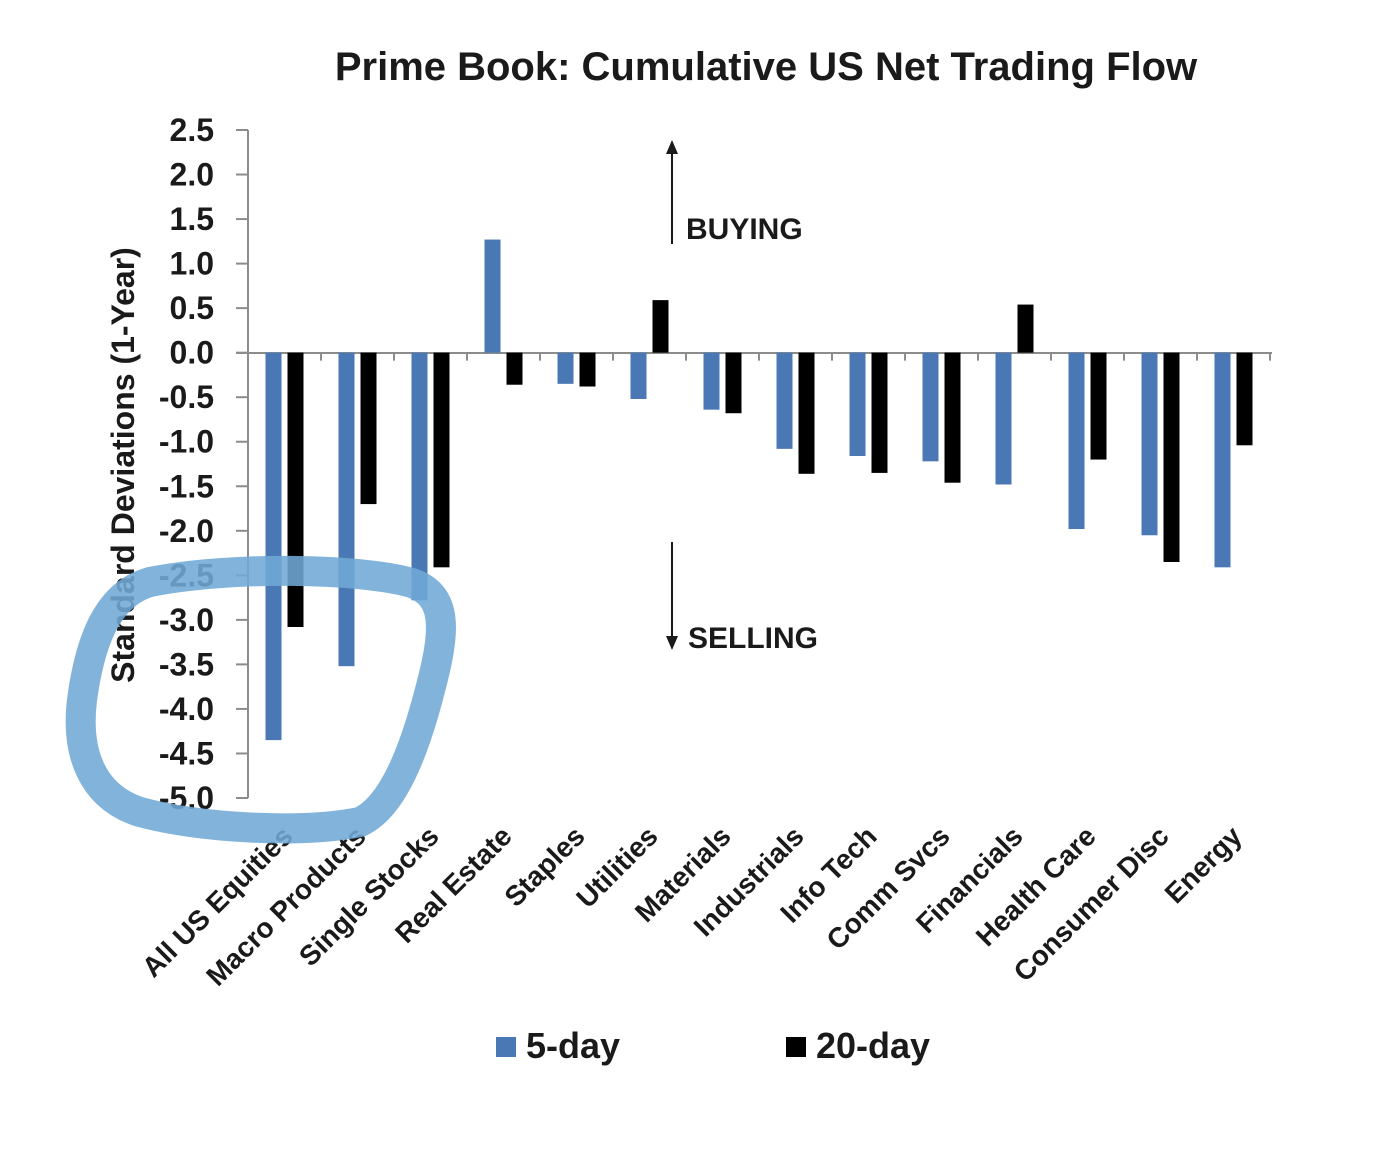 Image resolution: width=1386 pixels, height=1176 pixels. Describe the element at coordinates (759, 356) in the screenshot. I see `x-axis-ticks` at that location.